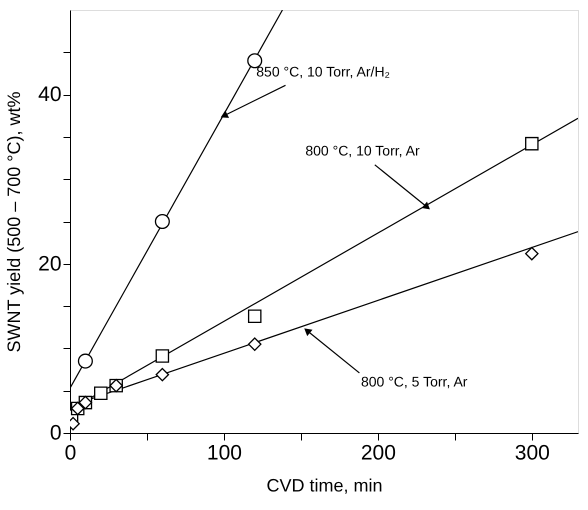 The width and height of the screenshot is (588, 510). Describe the element at coordinates (414, 381) in the screenshot. I see `annotation: 800 °C, 5 Torr, Ar` at that location.